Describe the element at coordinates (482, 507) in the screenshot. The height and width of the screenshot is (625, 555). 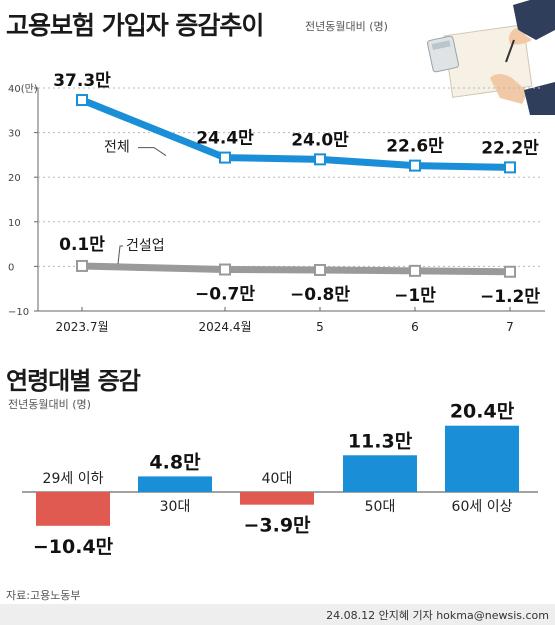
I see `category-label: 60세 이상` at that location.